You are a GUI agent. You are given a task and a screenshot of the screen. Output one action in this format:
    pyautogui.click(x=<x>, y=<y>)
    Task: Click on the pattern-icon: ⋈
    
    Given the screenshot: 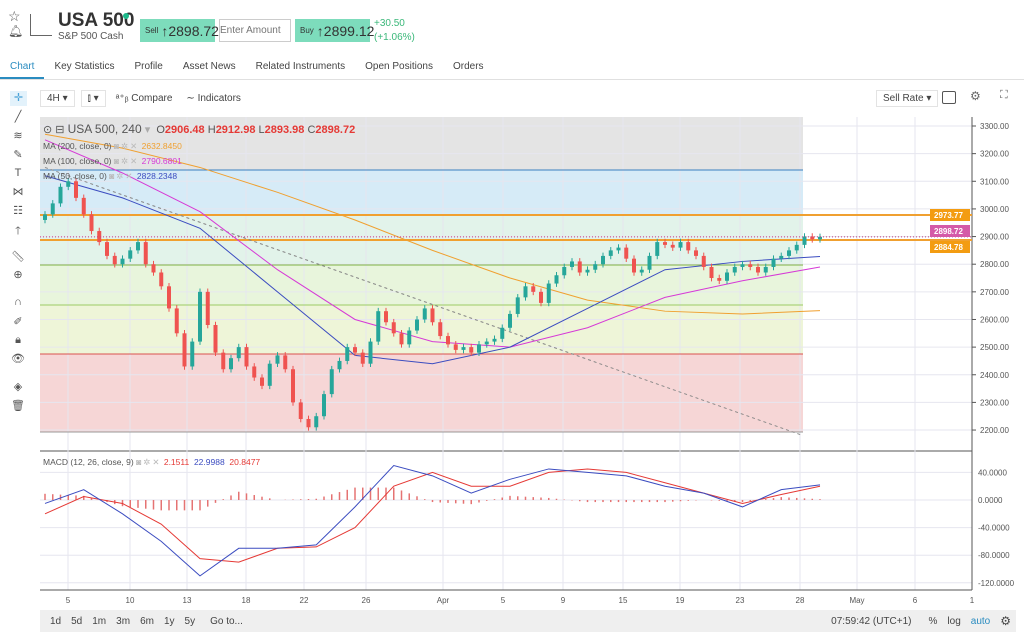 What is the action you would take?
    pyautogui.click(x=18, y=192)
    